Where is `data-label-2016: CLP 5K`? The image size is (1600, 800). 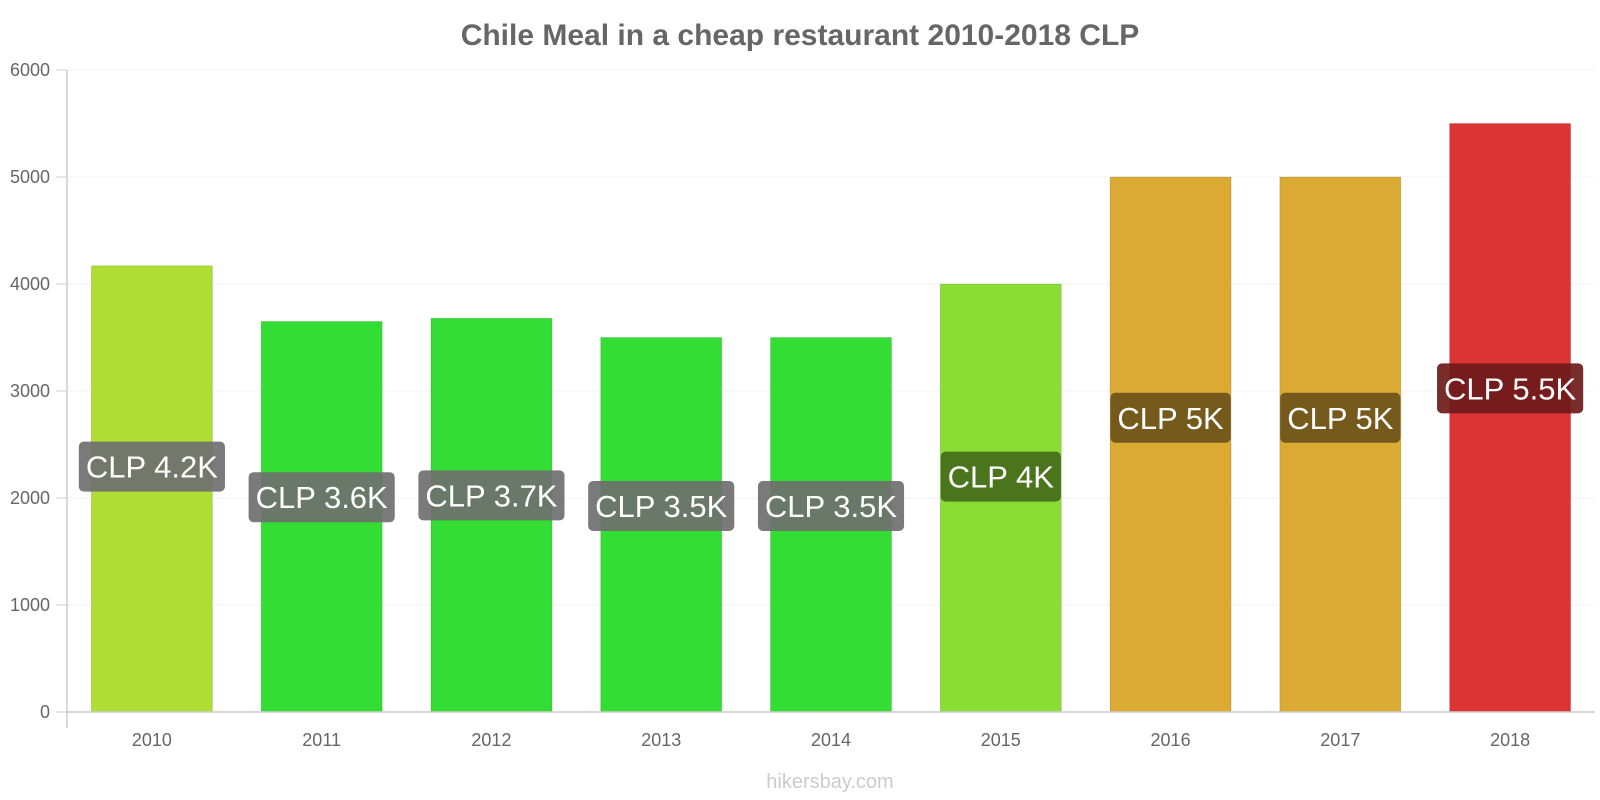 data-label-2016: CLP 5K is located at coordinates (1170, 417).